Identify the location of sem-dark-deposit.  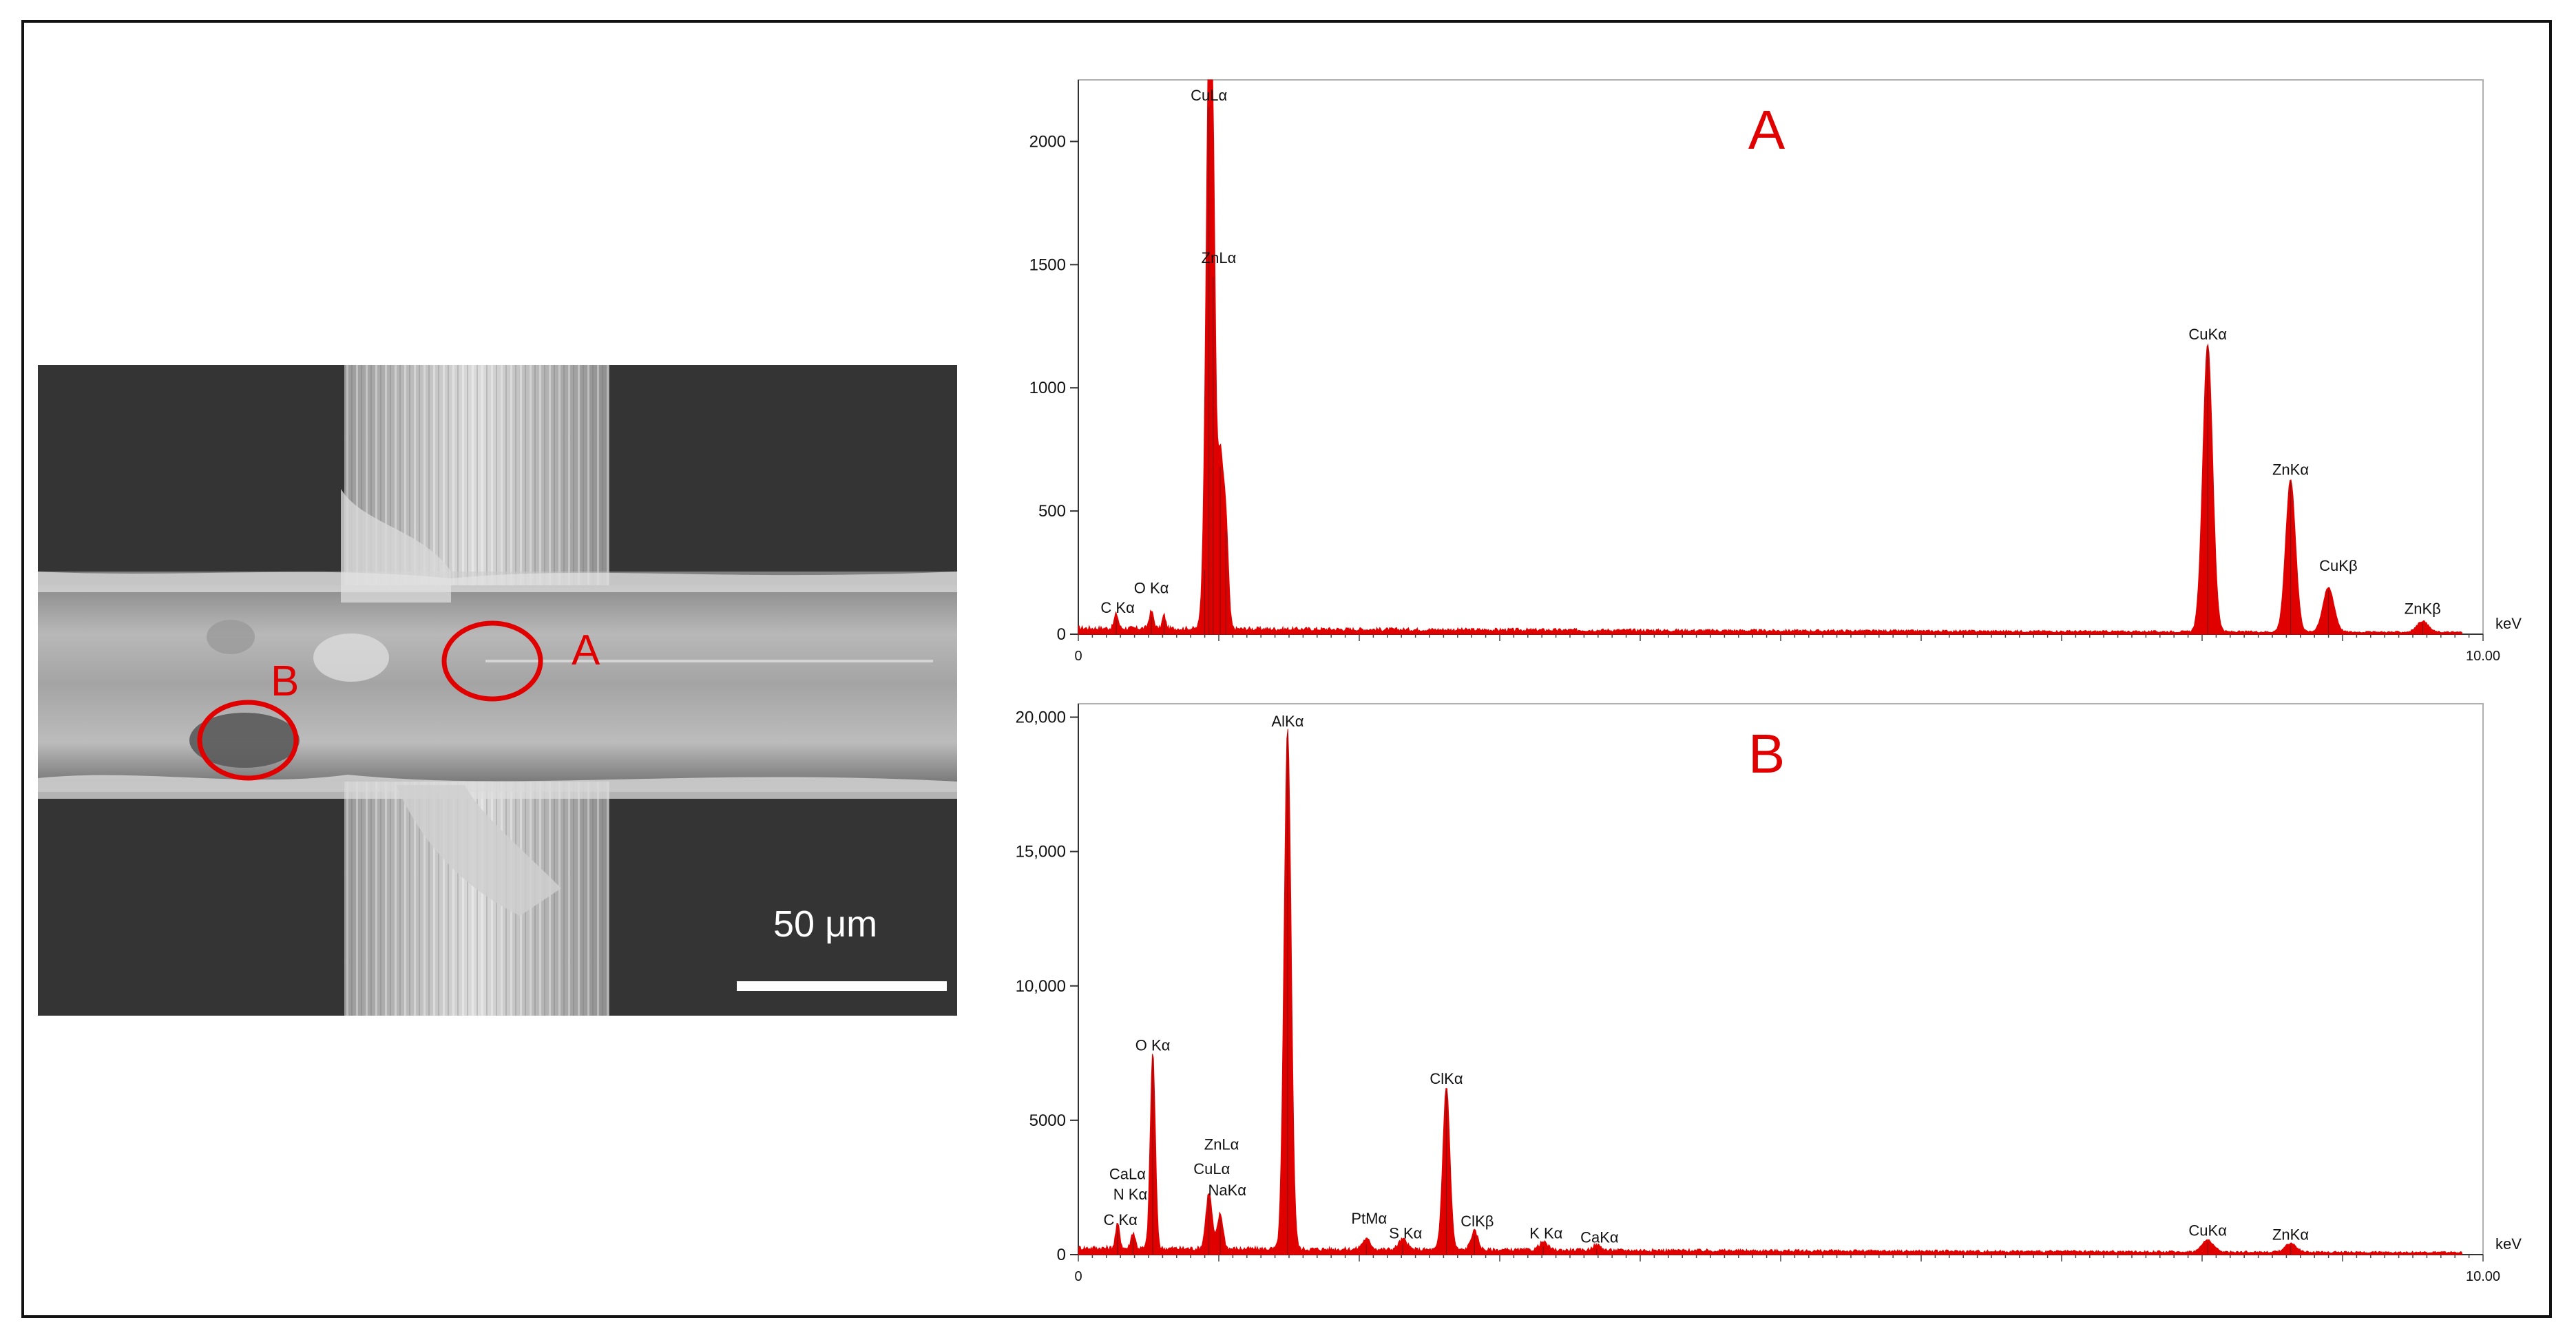
(244, 740).